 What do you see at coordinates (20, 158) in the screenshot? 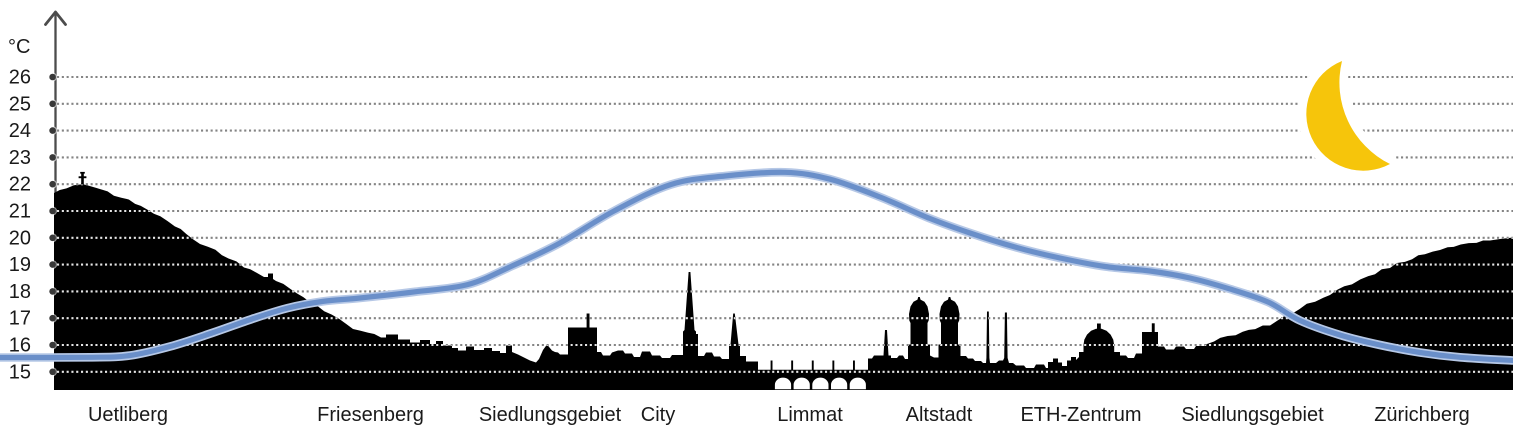
I see `svg-text: 23` at bounding box center [20, 158].